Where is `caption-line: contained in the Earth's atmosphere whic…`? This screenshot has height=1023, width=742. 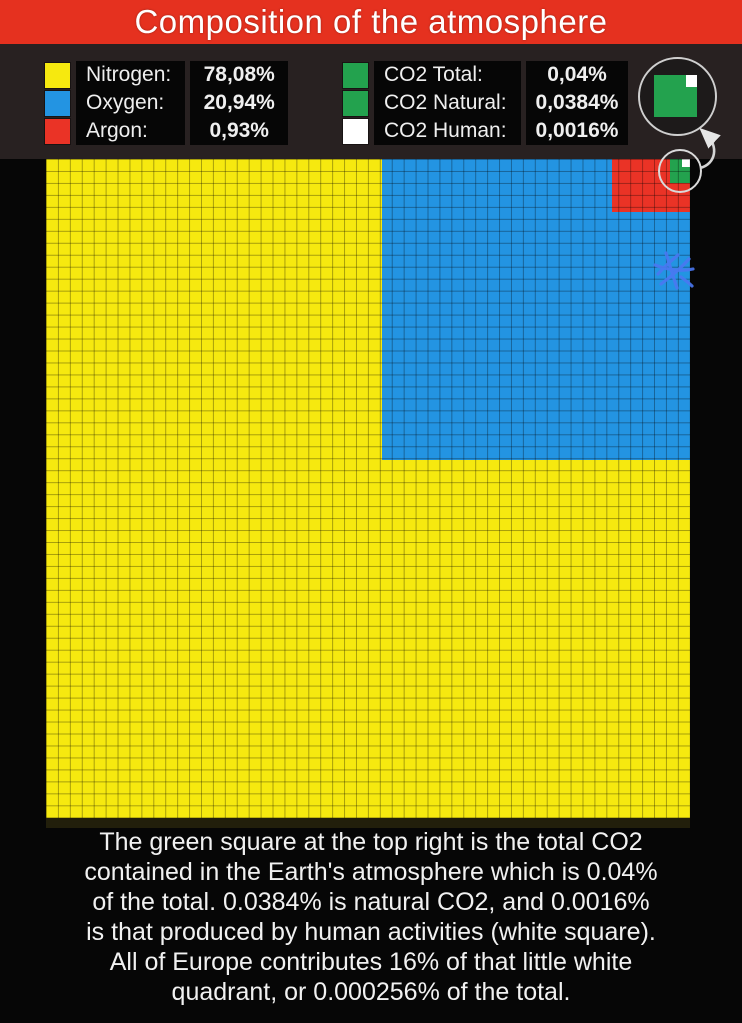 caption-line: contained in the Earth's atmosphere whic… is located at coordinates (371, 872).